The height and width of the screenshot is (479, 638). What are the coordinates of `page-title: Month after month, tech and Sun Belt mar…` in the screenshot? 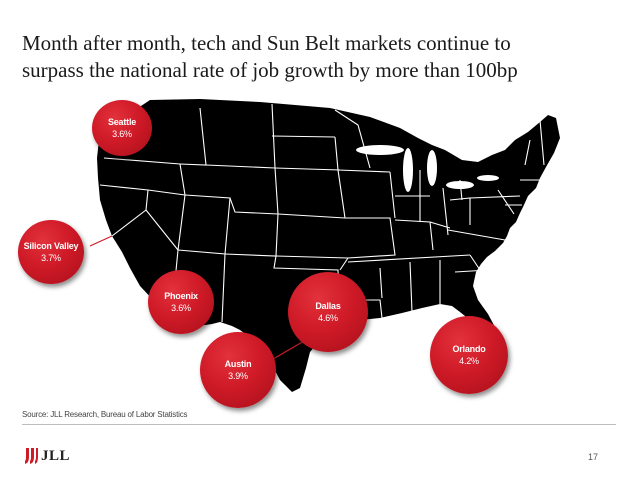 It's located at (322, 57).